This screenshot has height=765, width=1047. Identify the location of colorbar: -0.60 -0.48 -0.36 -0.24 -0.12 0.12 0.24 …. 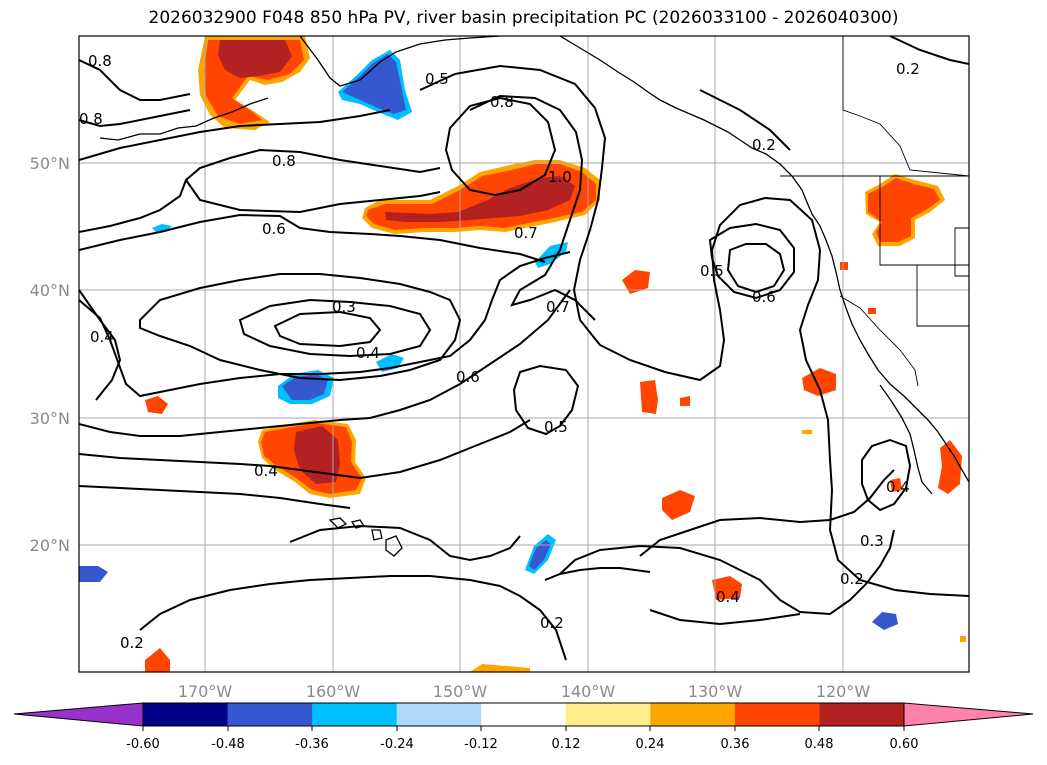
(523, 727).